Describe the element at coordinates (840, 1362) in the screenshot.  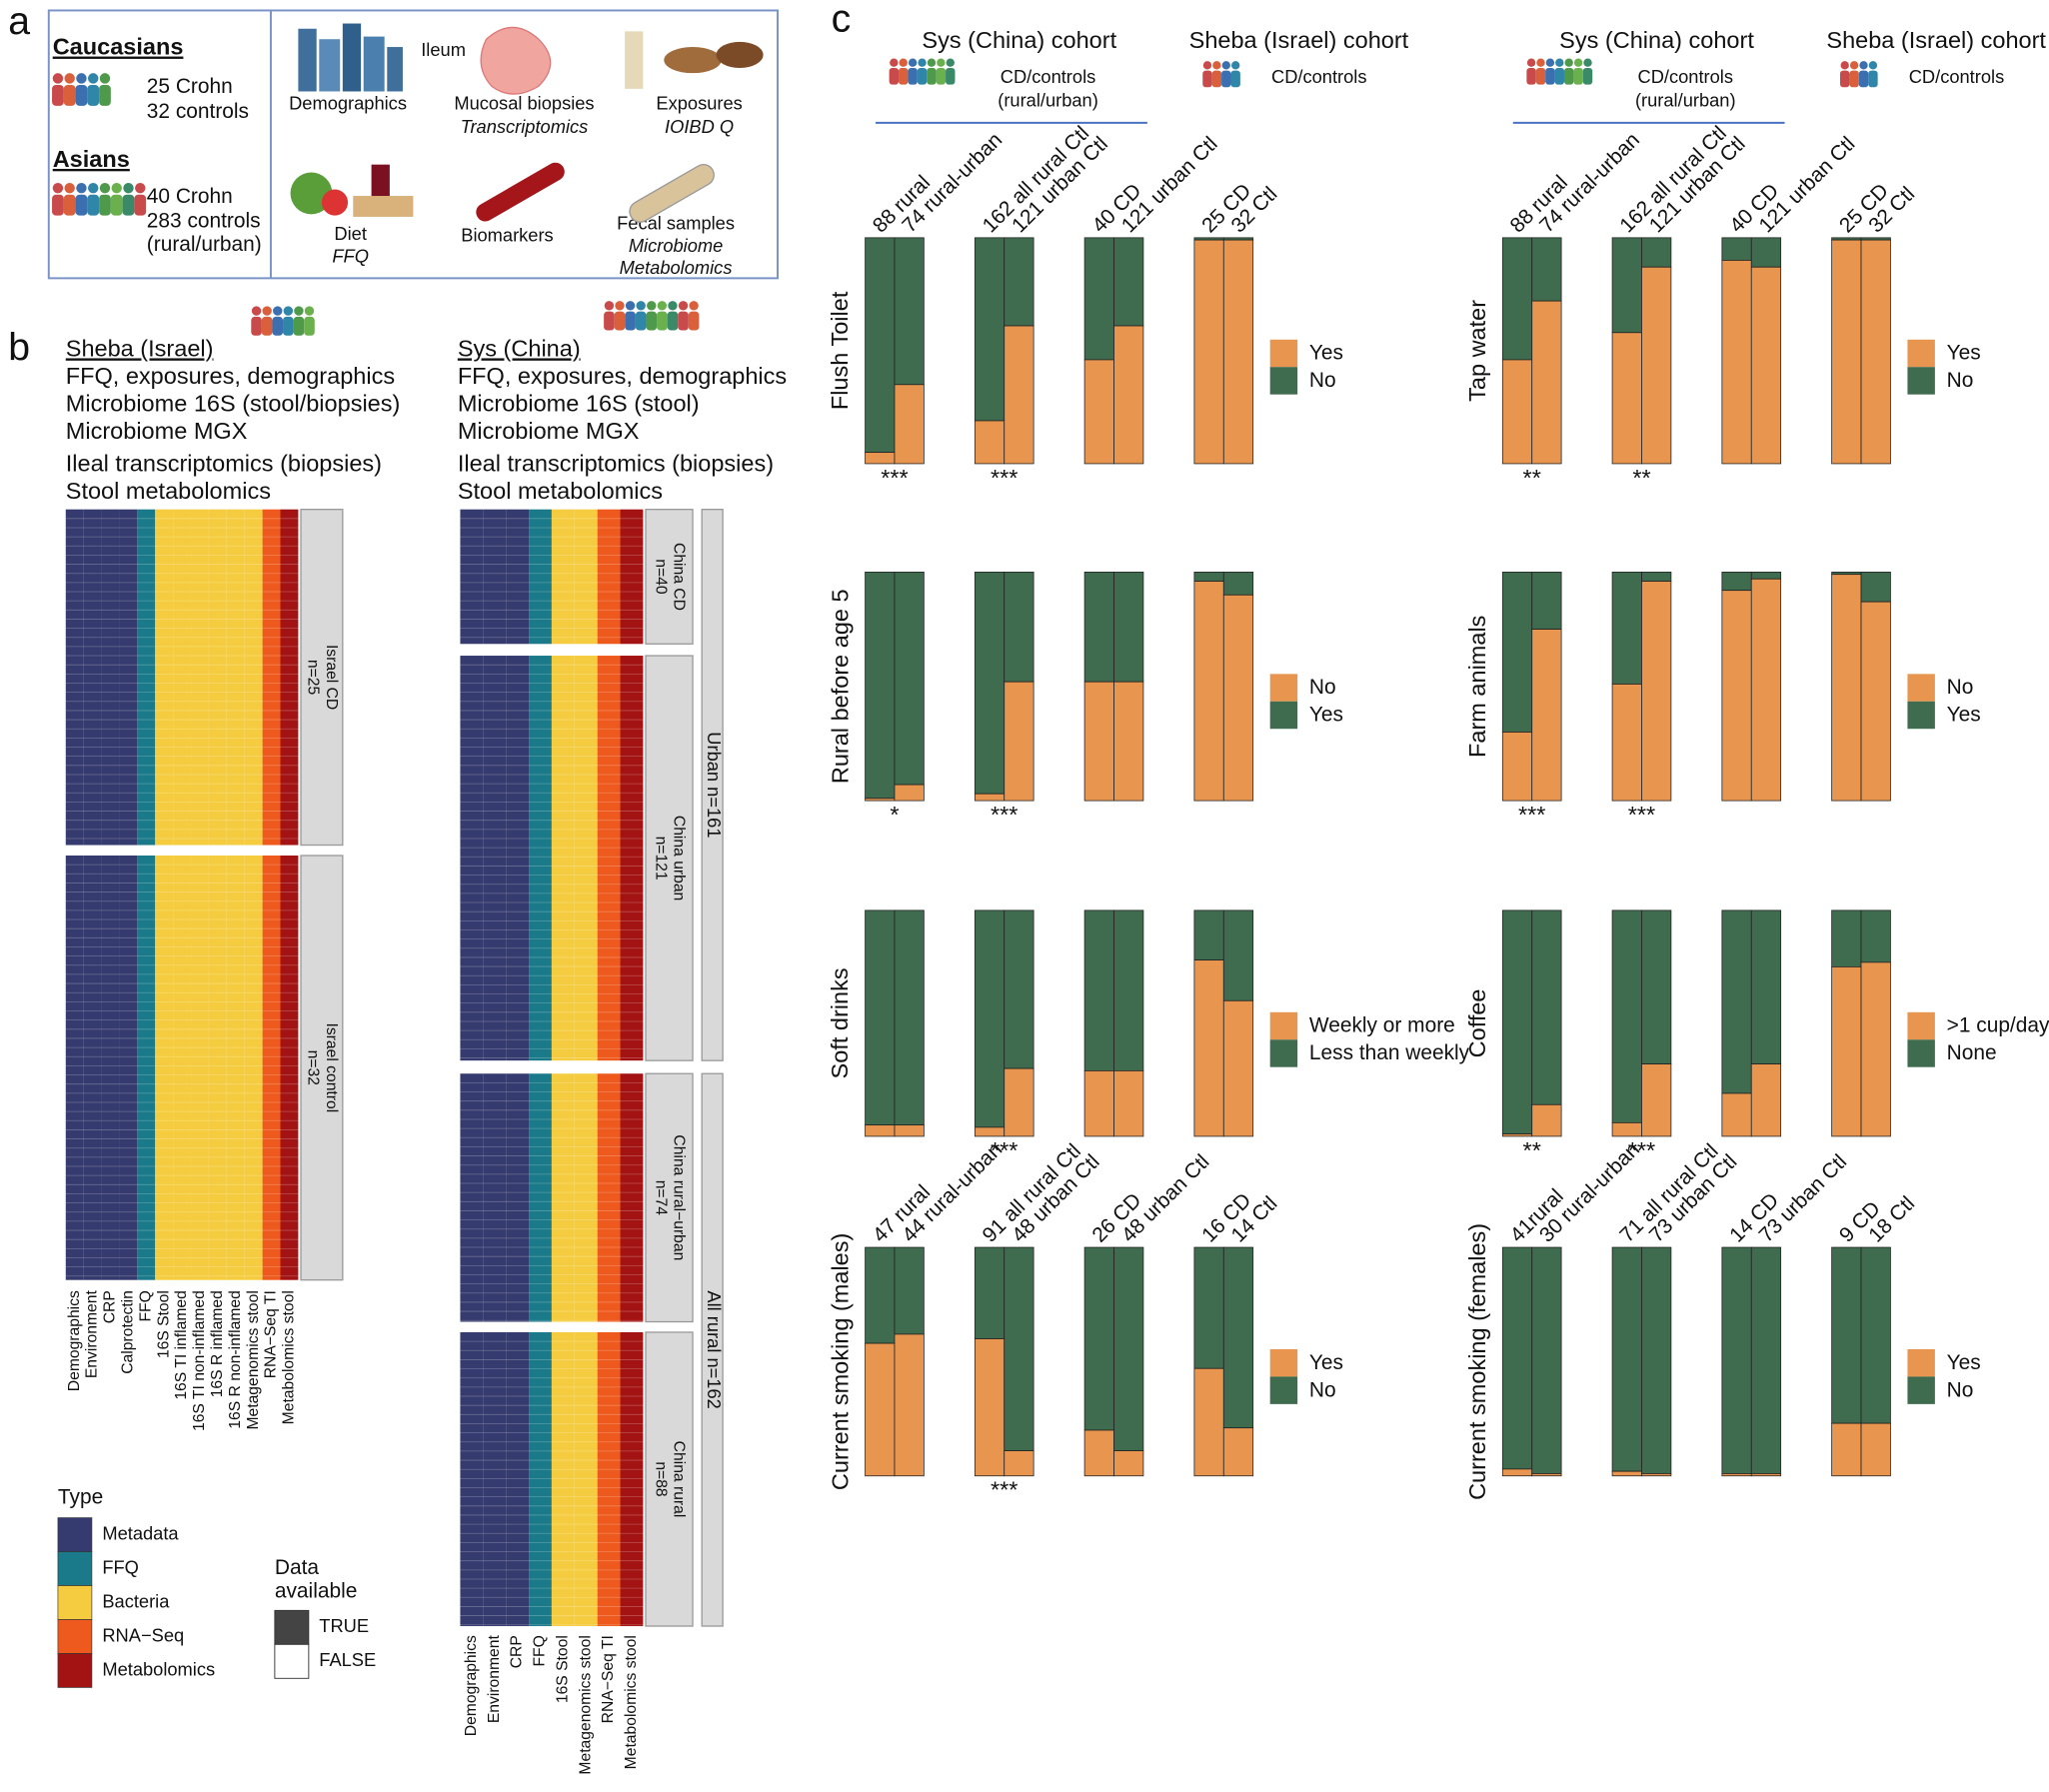
I see `y-label: Current smoking (males)` at that location.